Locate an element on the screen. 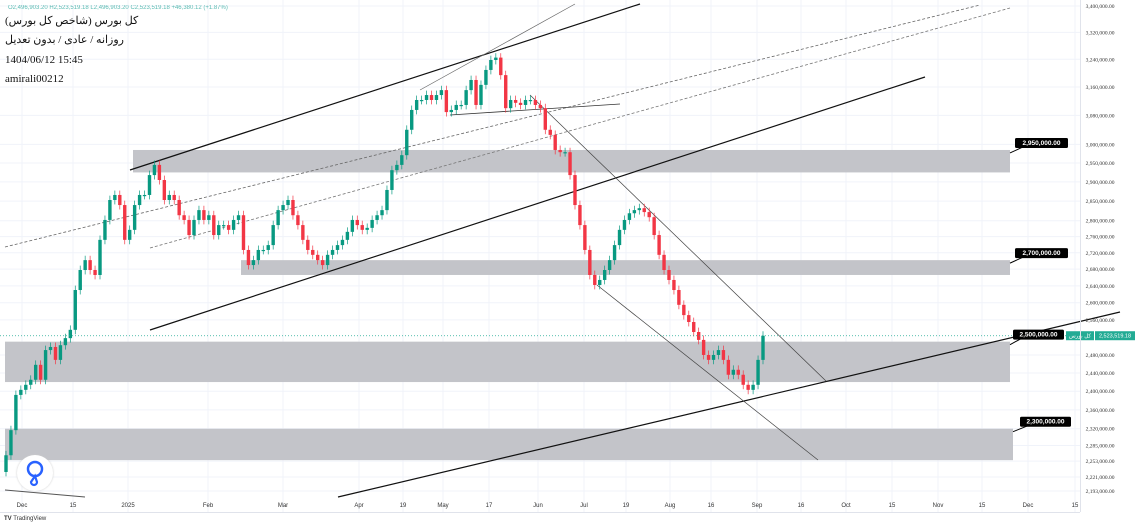 The width and height of the screenshot is (1140, 529). descending-line-upper is located at coordinates (678, 238).